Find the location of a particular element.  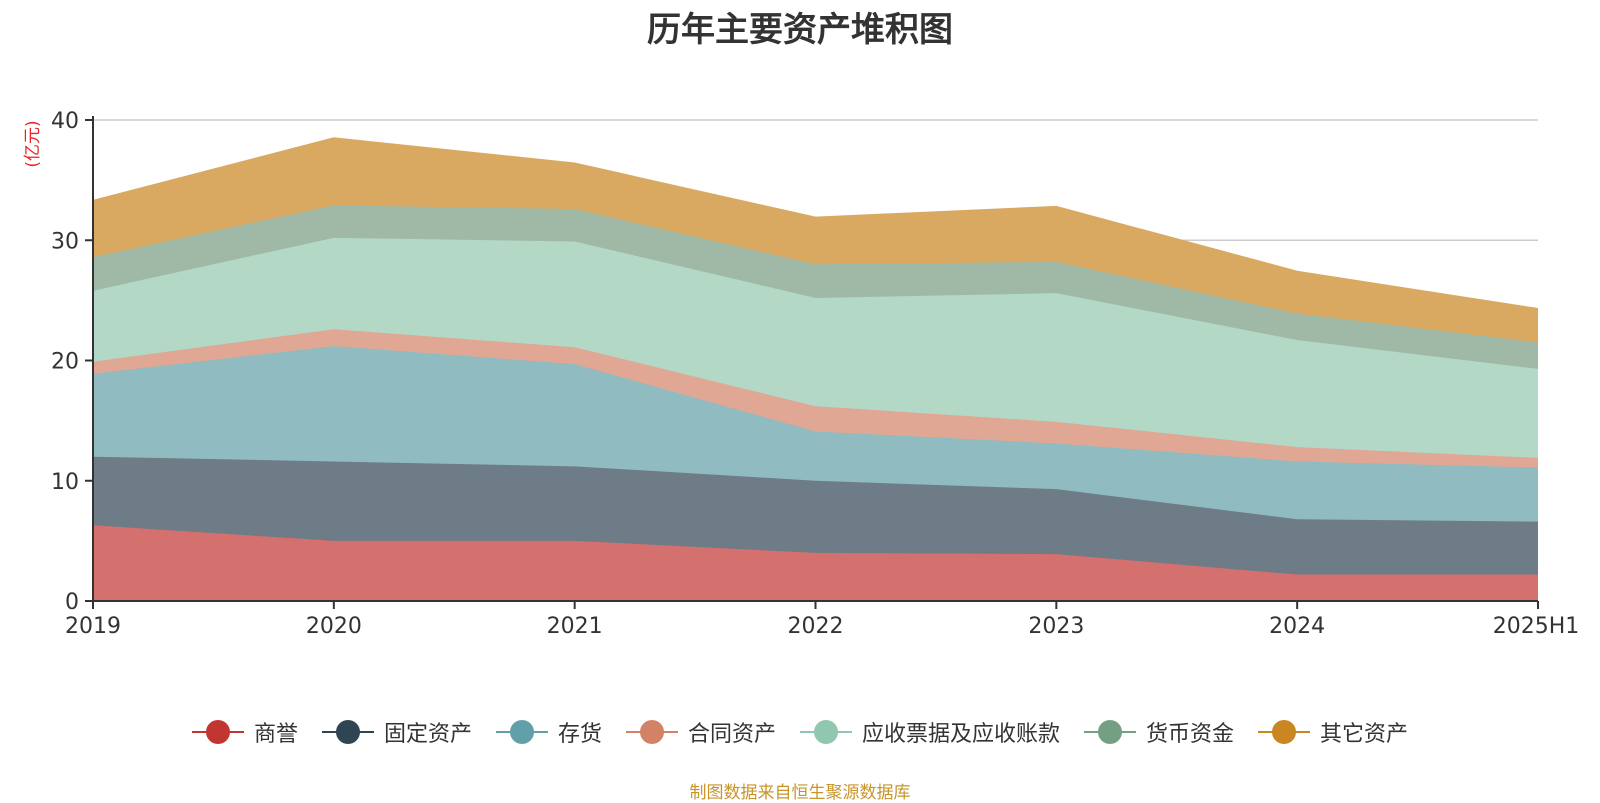

legend-item-4: 合同资产 is located at coordinates (700, 732).